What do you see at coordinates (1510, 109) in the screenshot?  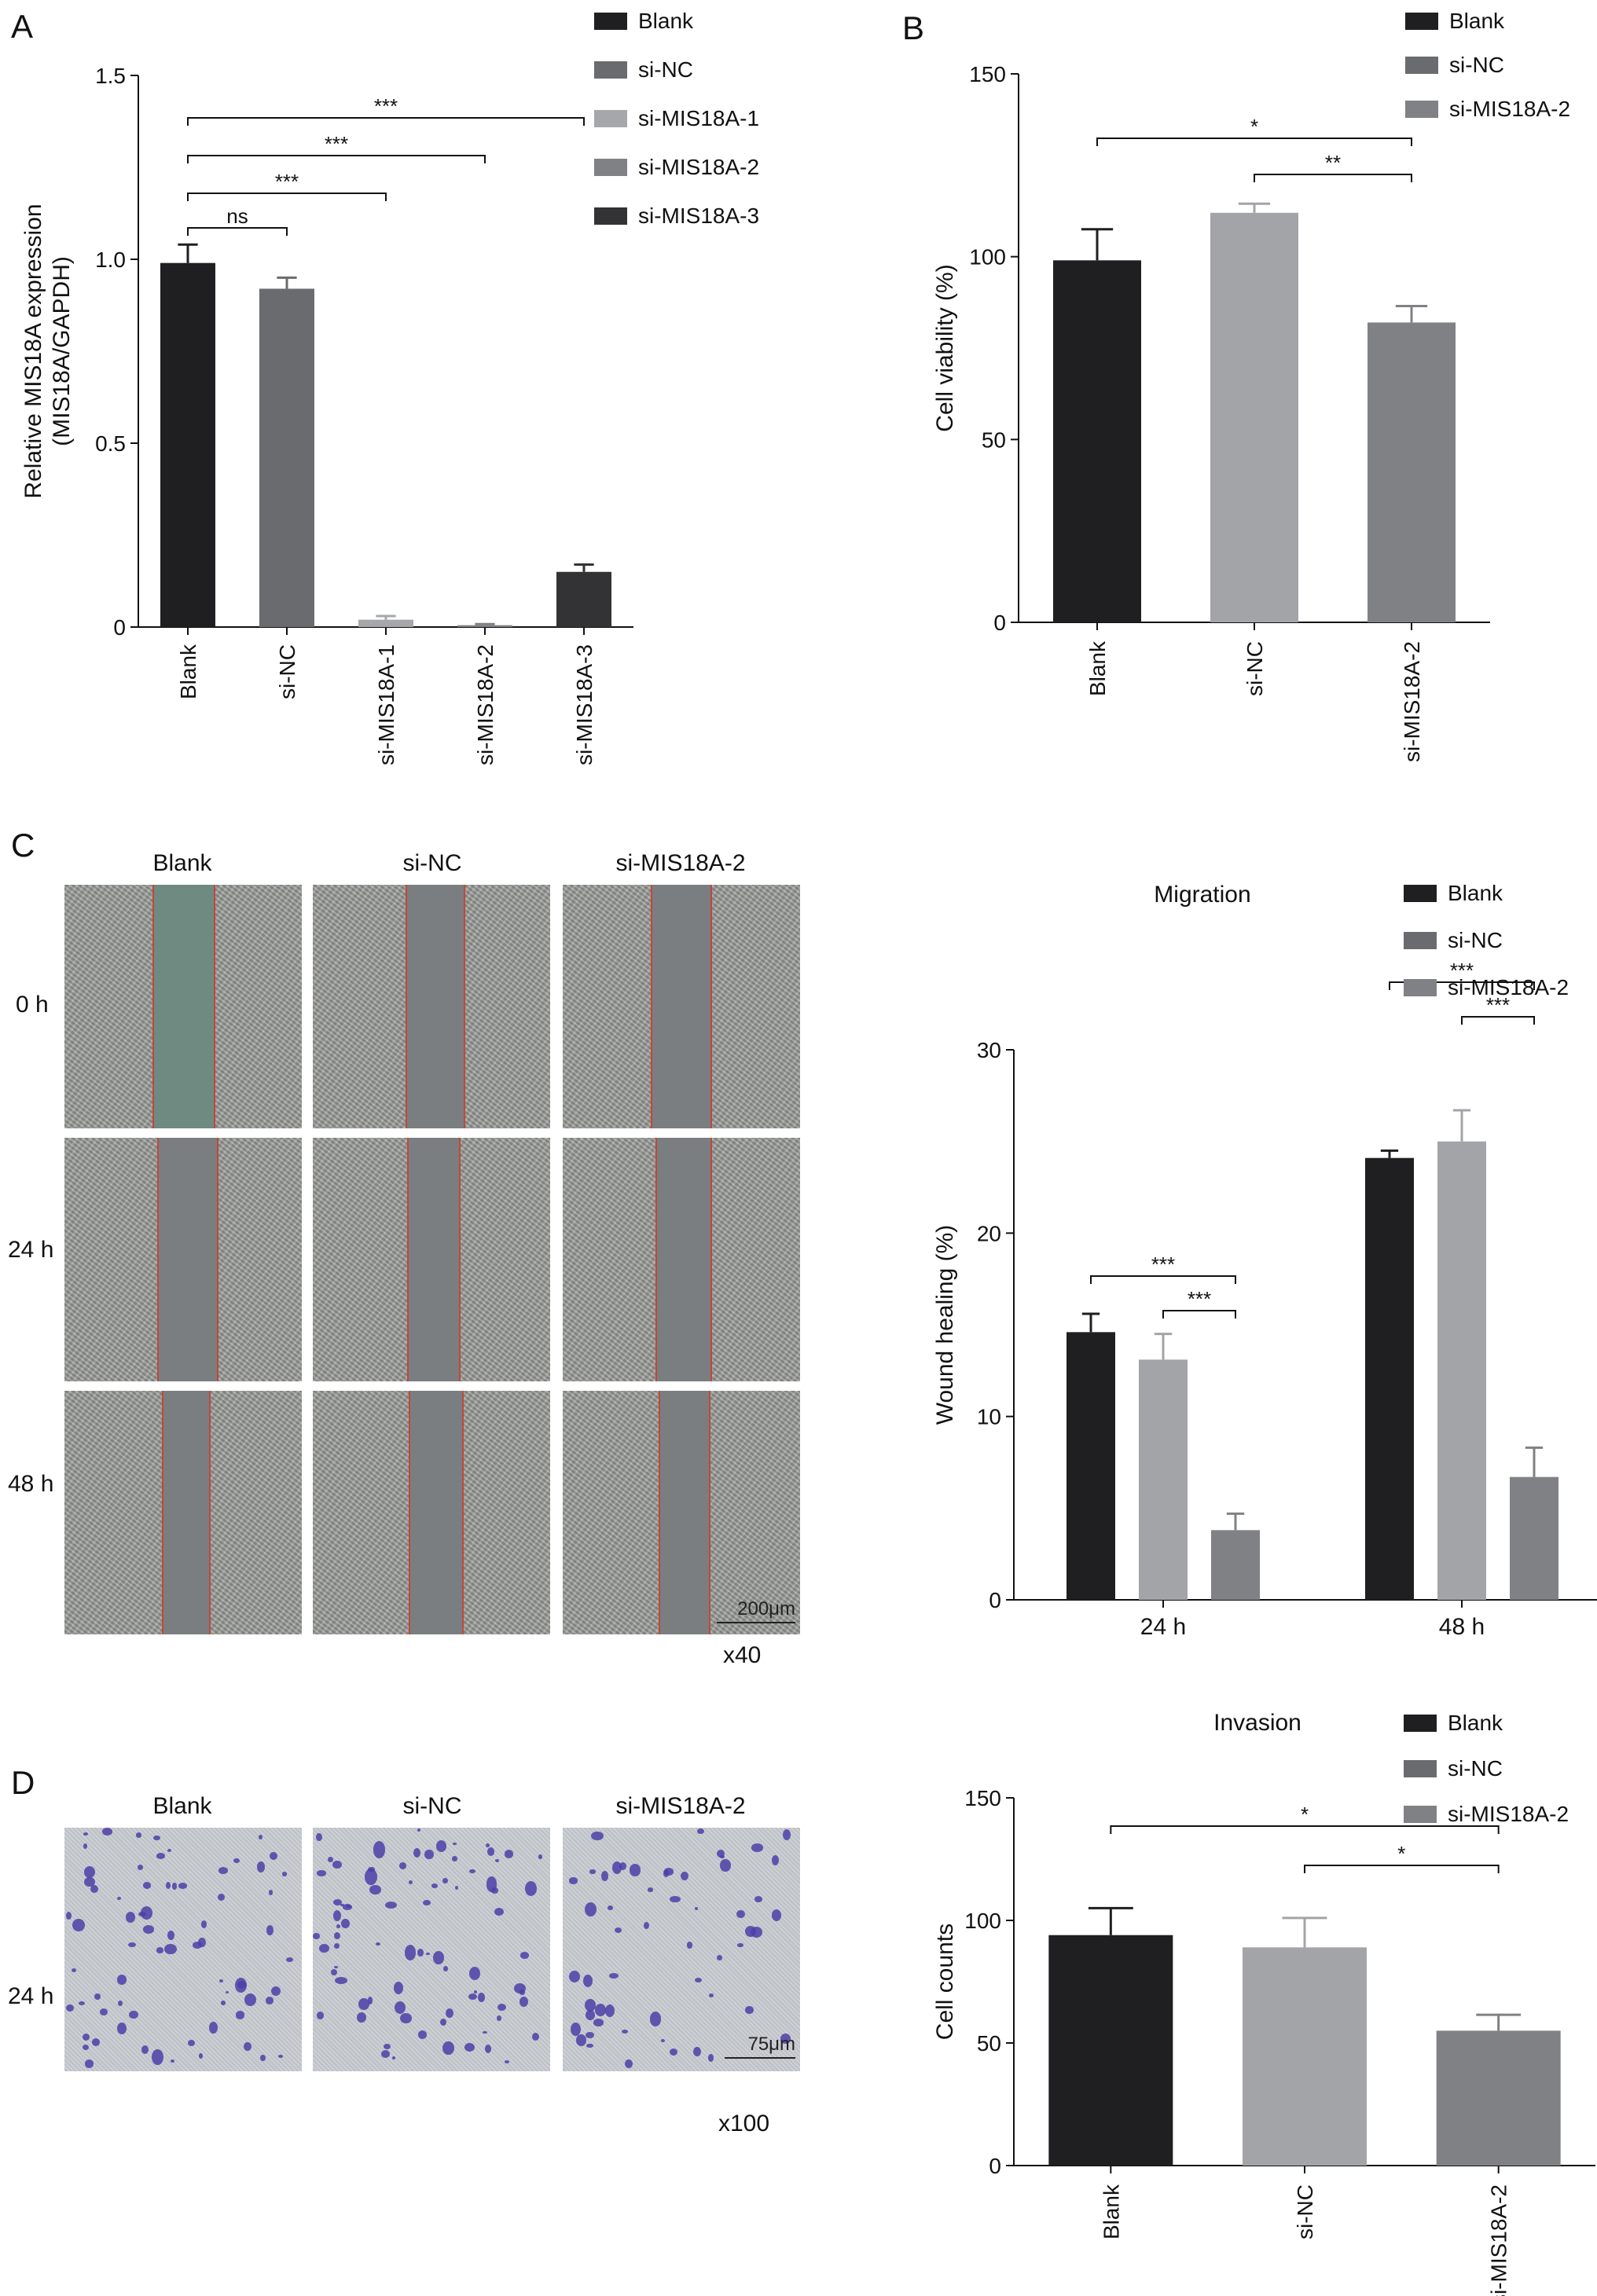 I see `chart-b-legend-label-si-mis18a-2: si-MIS18A-2` at bounding box center [1510, 109].